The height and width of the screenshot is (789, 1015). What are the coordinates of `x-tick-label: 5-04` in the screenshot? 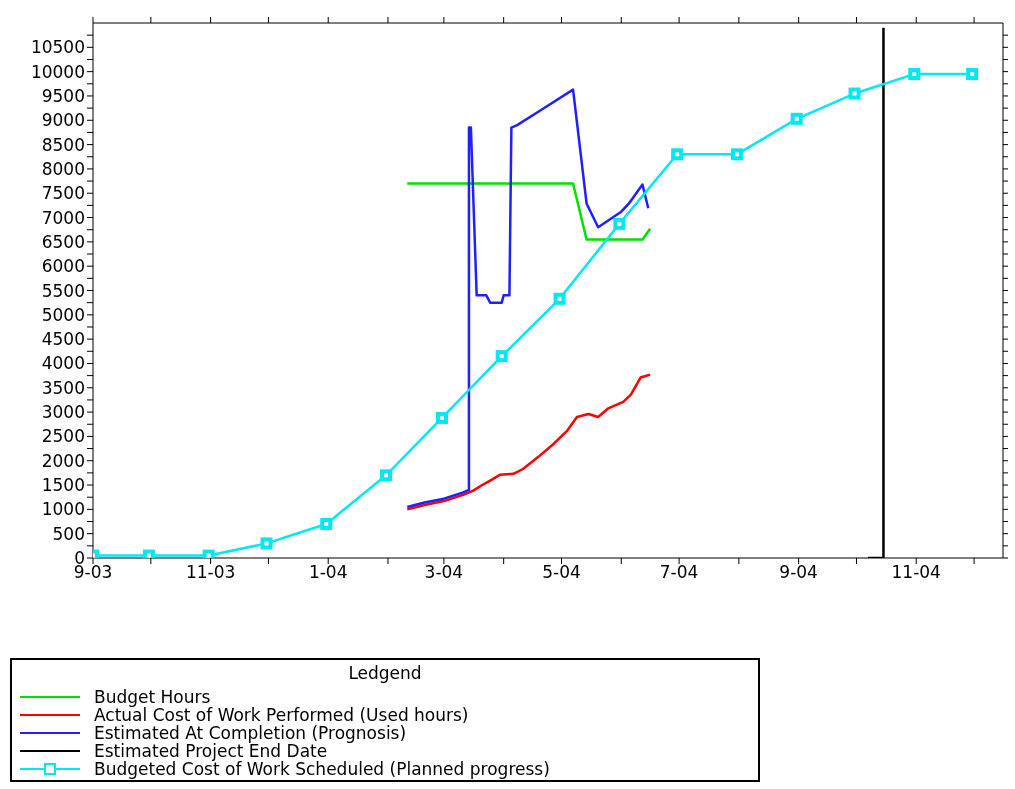 It's located at (561, 572).